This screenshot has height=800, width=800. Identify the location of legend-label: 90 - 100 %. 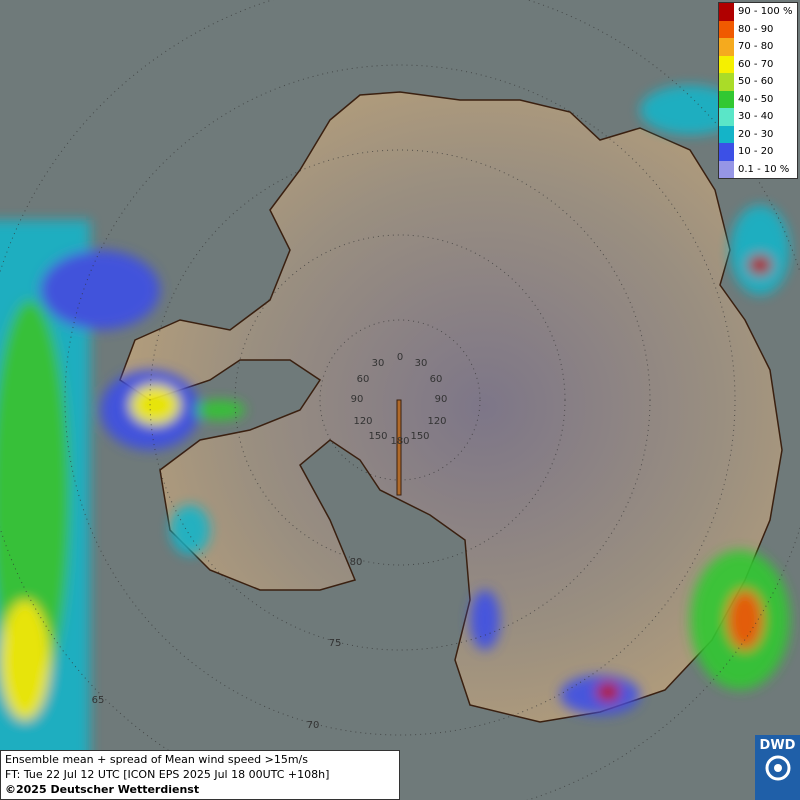
(765, 12).